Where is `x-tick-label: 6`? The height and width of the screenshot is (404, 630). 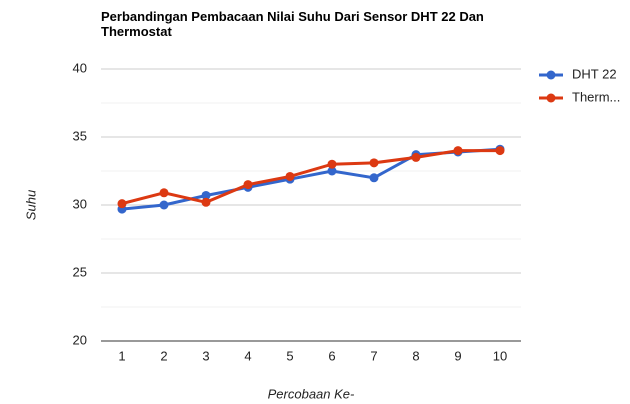 x-tick-label: 6 is located at coordinates (331, 355).